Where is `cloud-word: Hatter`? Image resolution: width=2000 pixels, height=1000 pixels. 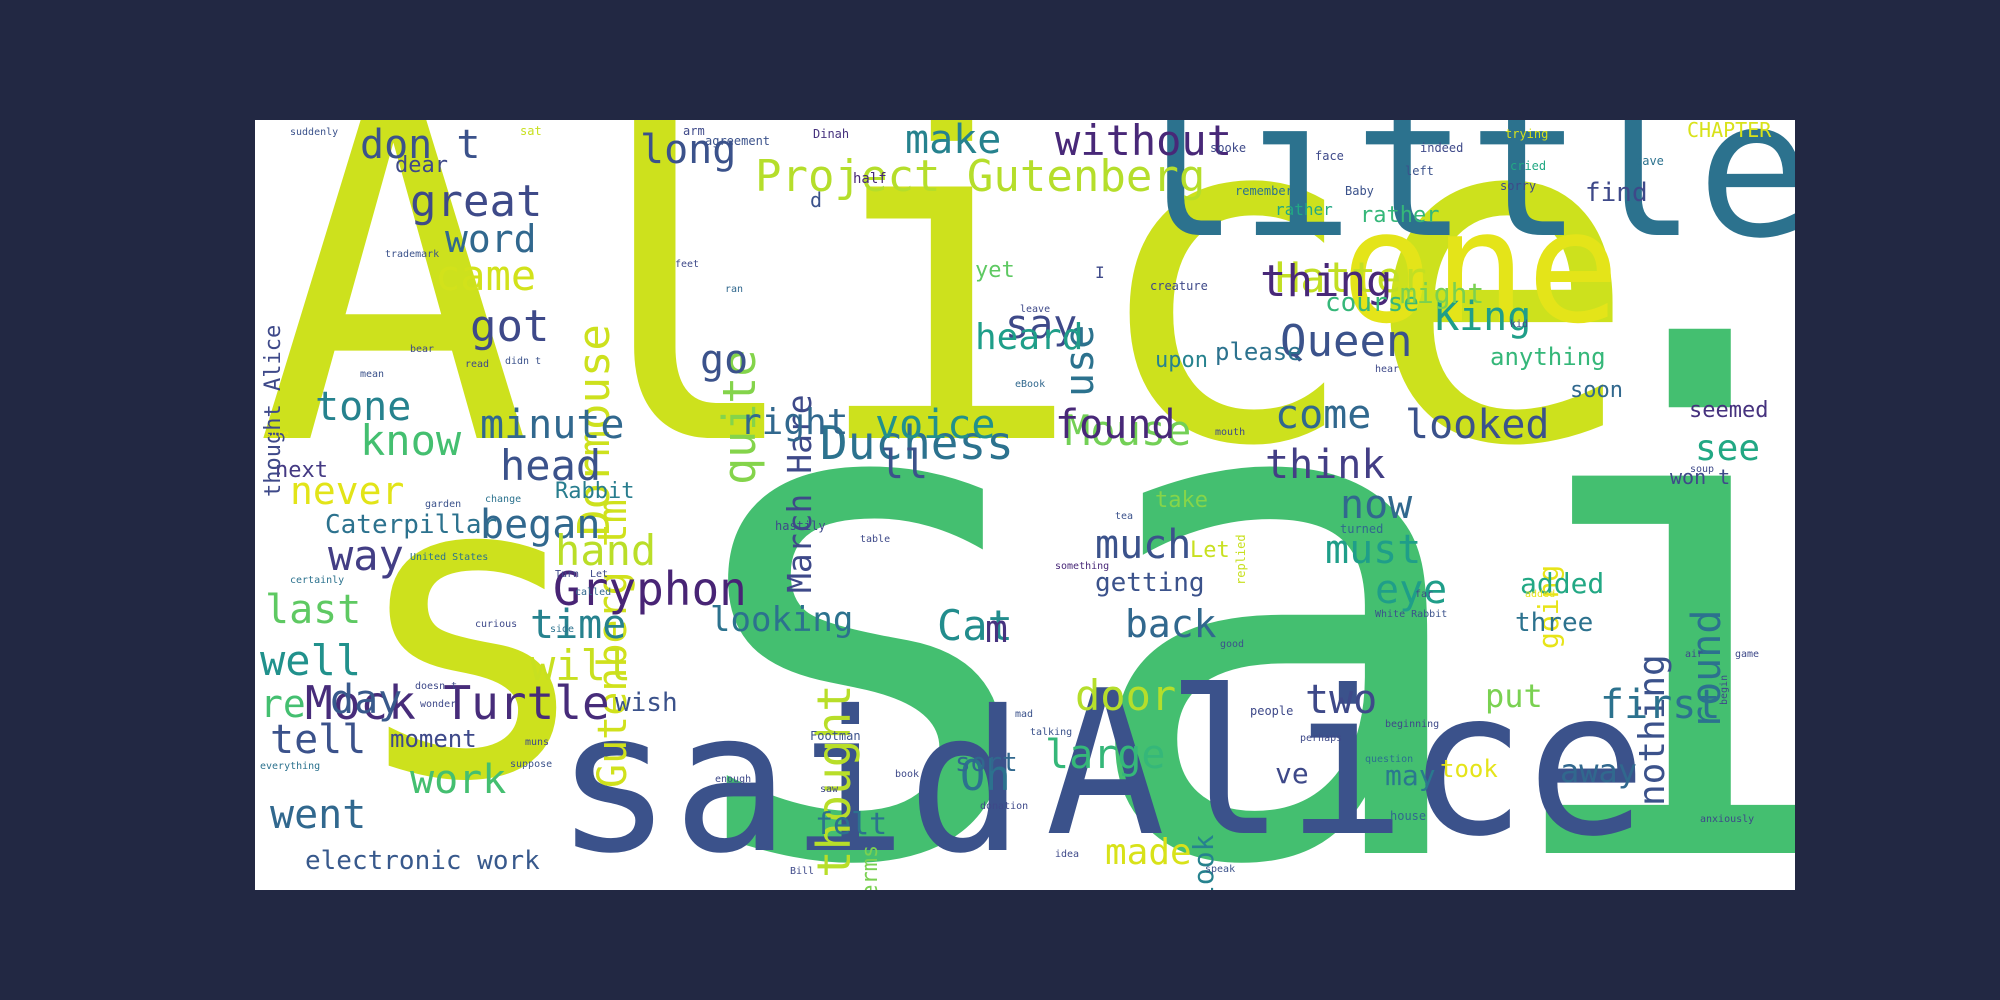
cloud-word: Hatter is located at coordinates (1351, 277).